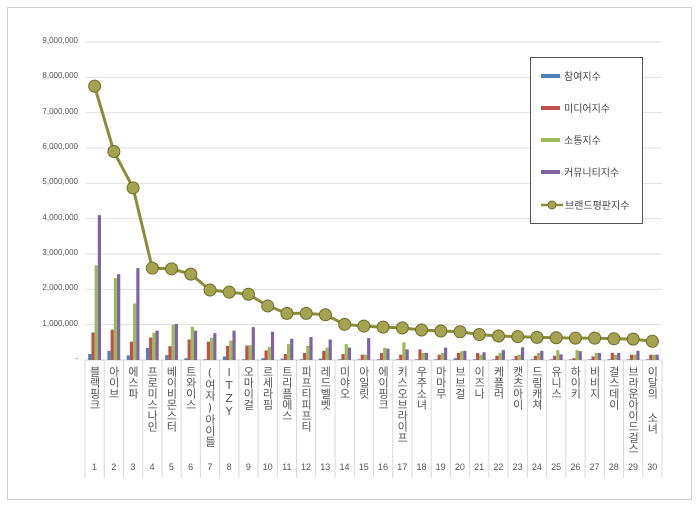 This screenshot has width=700, height=510. Describe the element at coordinates (60, 76) in the screenshot. I see `y-tick-label: 8,000,000` at that location.